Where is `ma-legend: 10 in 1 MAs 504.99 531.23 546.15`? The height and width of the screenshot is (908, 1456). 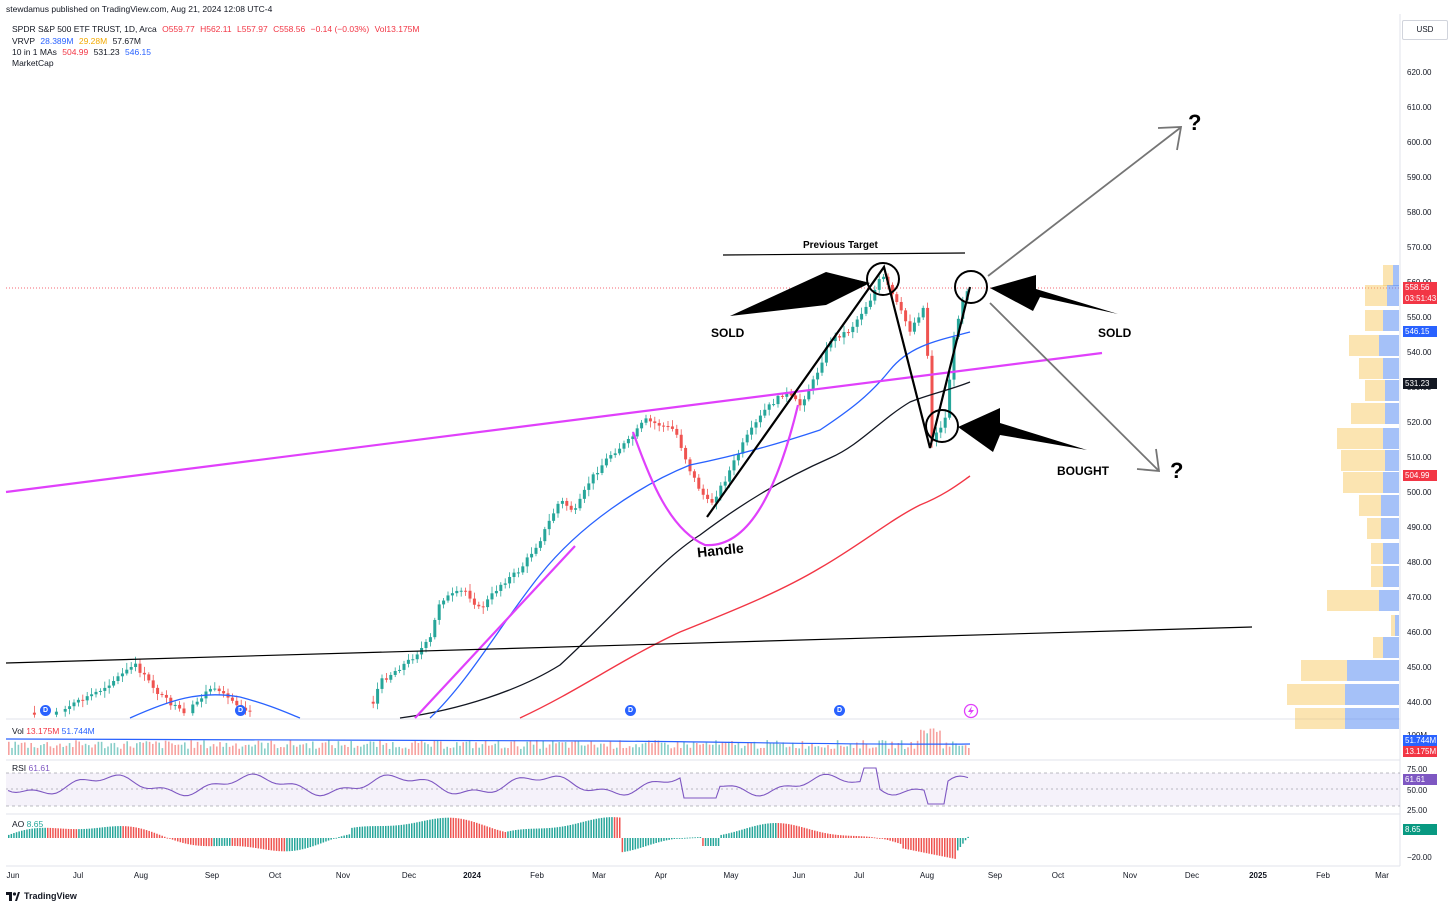 ma-legend: 10 in 1 MAs 504.99 531.23 546.15 is located at coordinates (83, 52).